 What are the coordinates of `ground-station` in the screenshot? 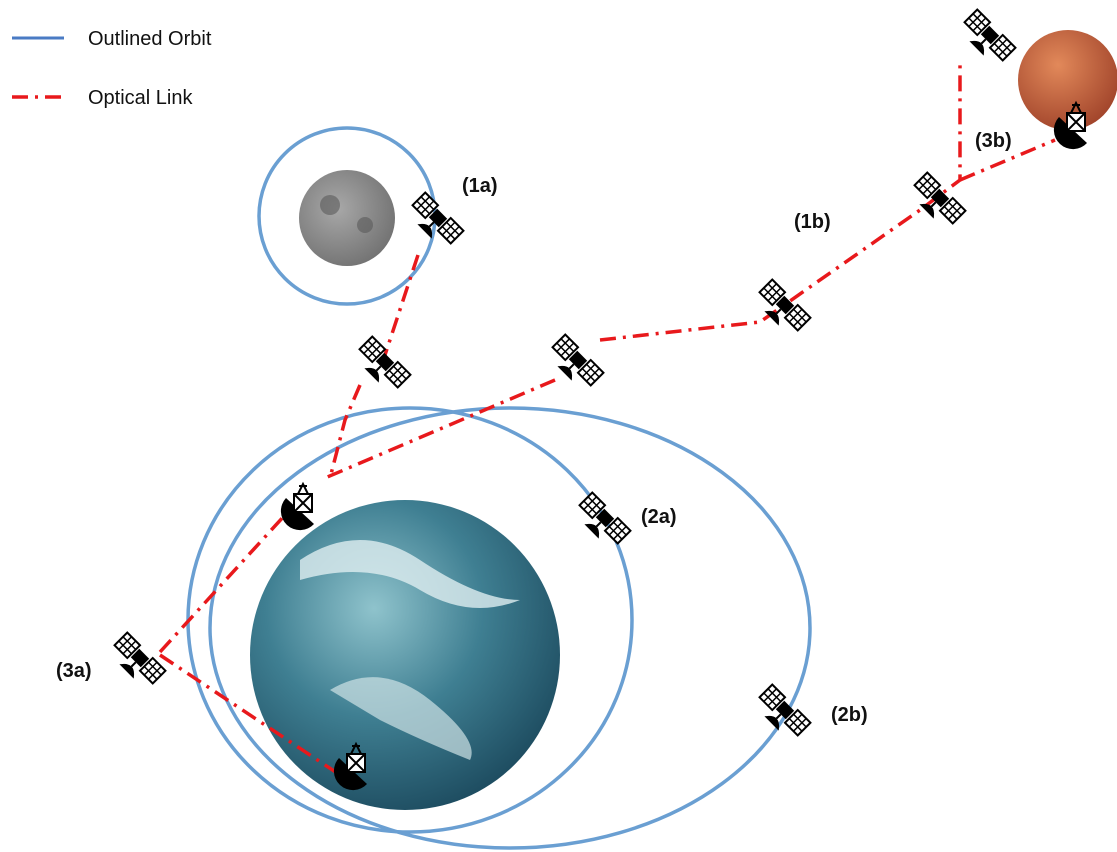 It's located at (297, 507).